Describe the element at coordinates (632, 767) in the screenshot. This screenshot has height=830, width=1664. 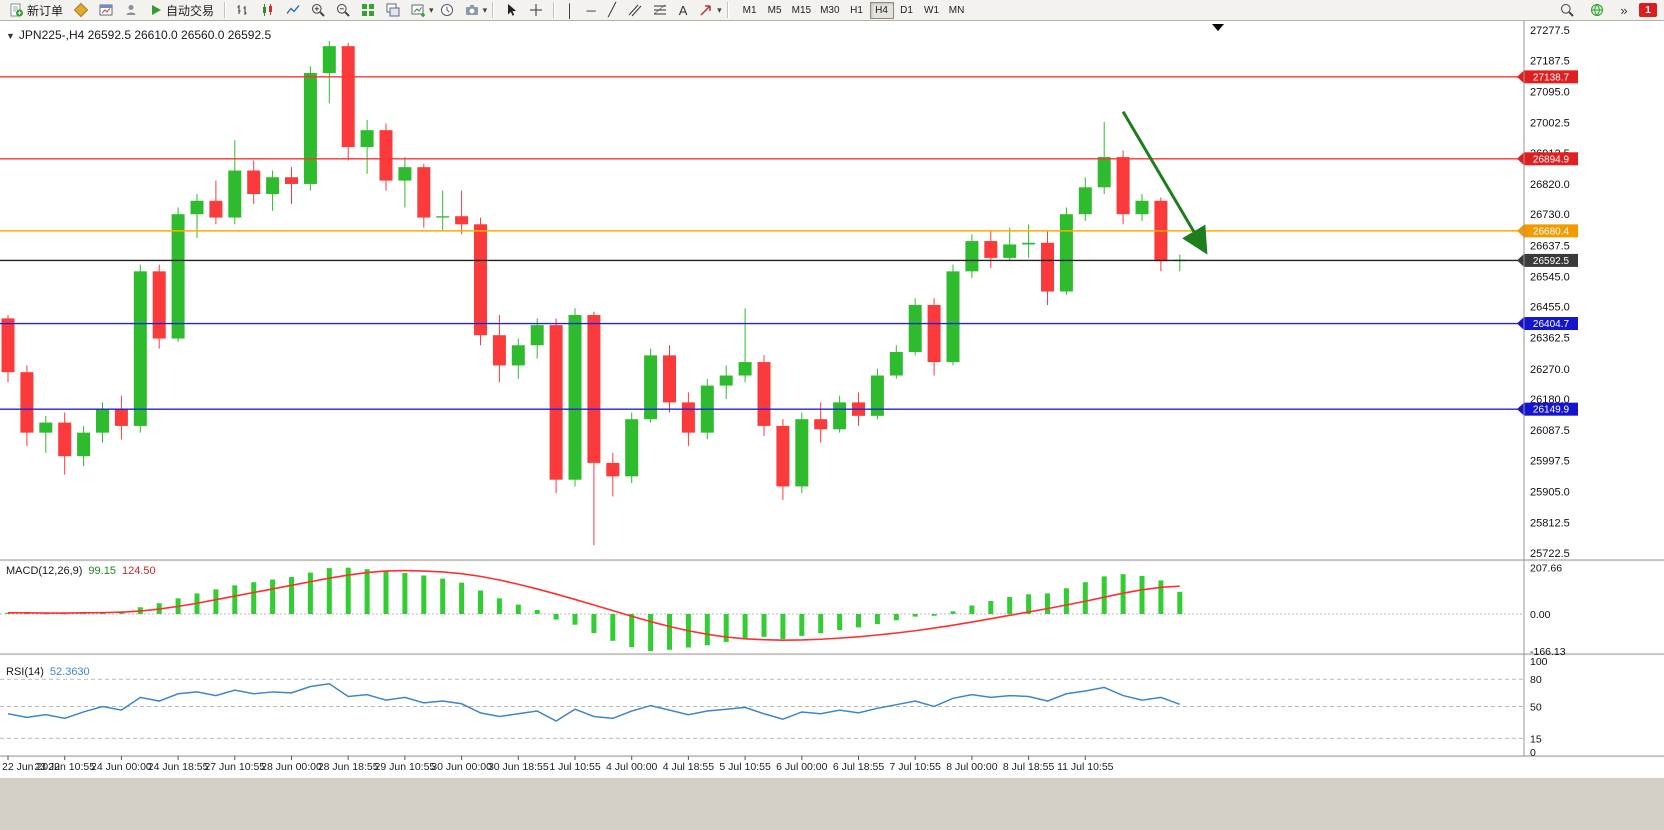
I see `time-axis-label: 4 Jul 00:00` at that location.